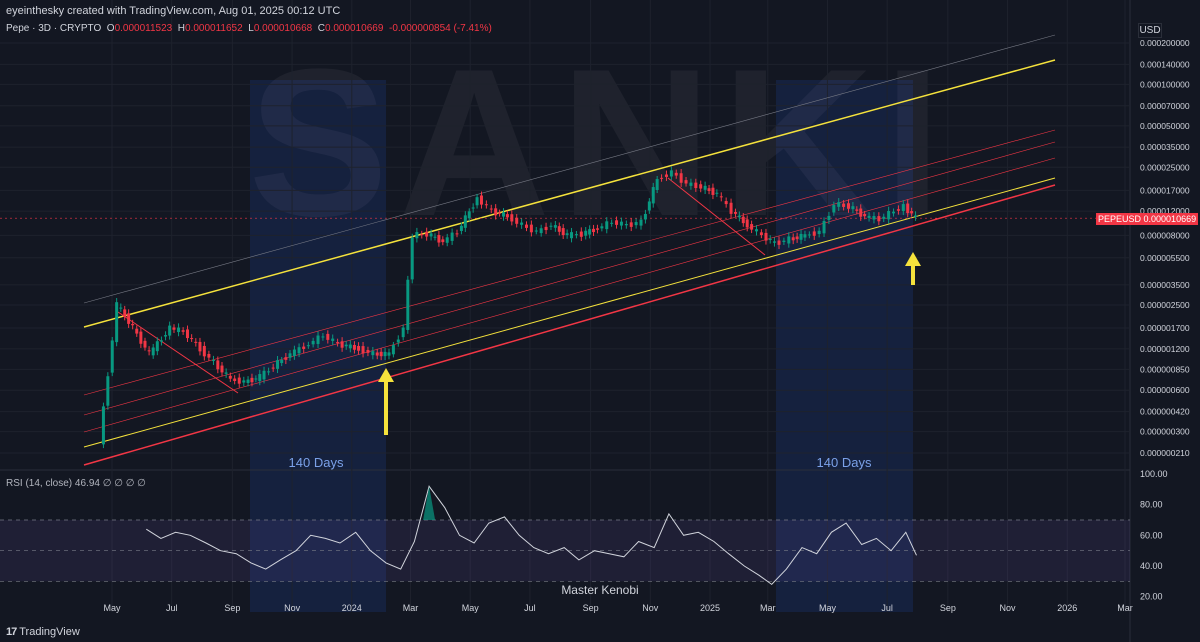 The width and height of the screenshot is (1200, 642). Describe the element at coordinates (1165, 84) in the screenshot. I see `price-tick-label: 0.000100000` at that location.